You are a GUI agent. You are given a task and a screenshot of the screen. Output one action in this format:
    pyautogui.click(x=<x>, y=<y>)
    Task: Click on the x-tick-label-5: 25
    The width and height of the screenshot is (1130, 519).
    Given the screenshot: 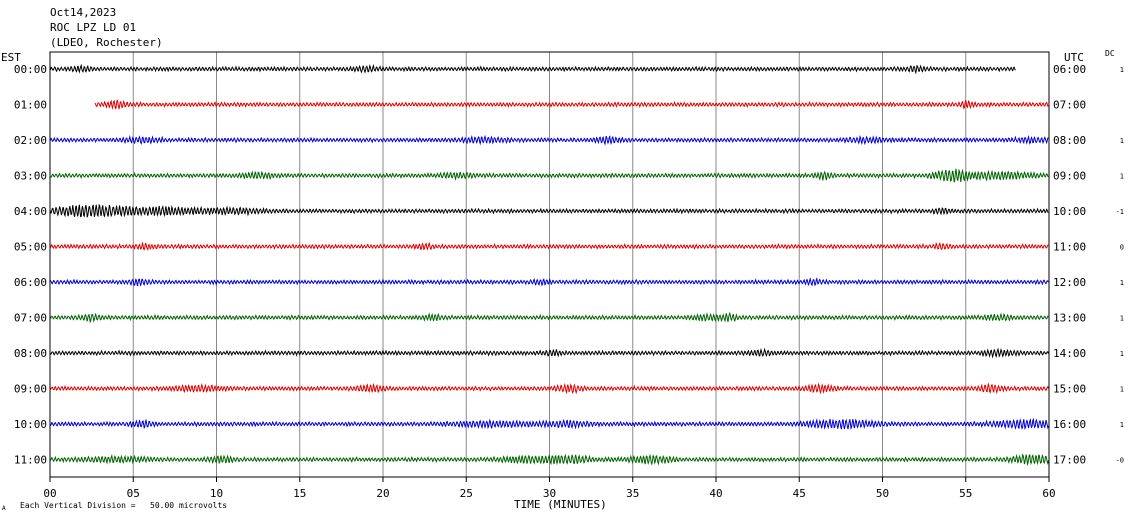 What is the action you would take?
    pyautogui.click(x=466, y=493)
    